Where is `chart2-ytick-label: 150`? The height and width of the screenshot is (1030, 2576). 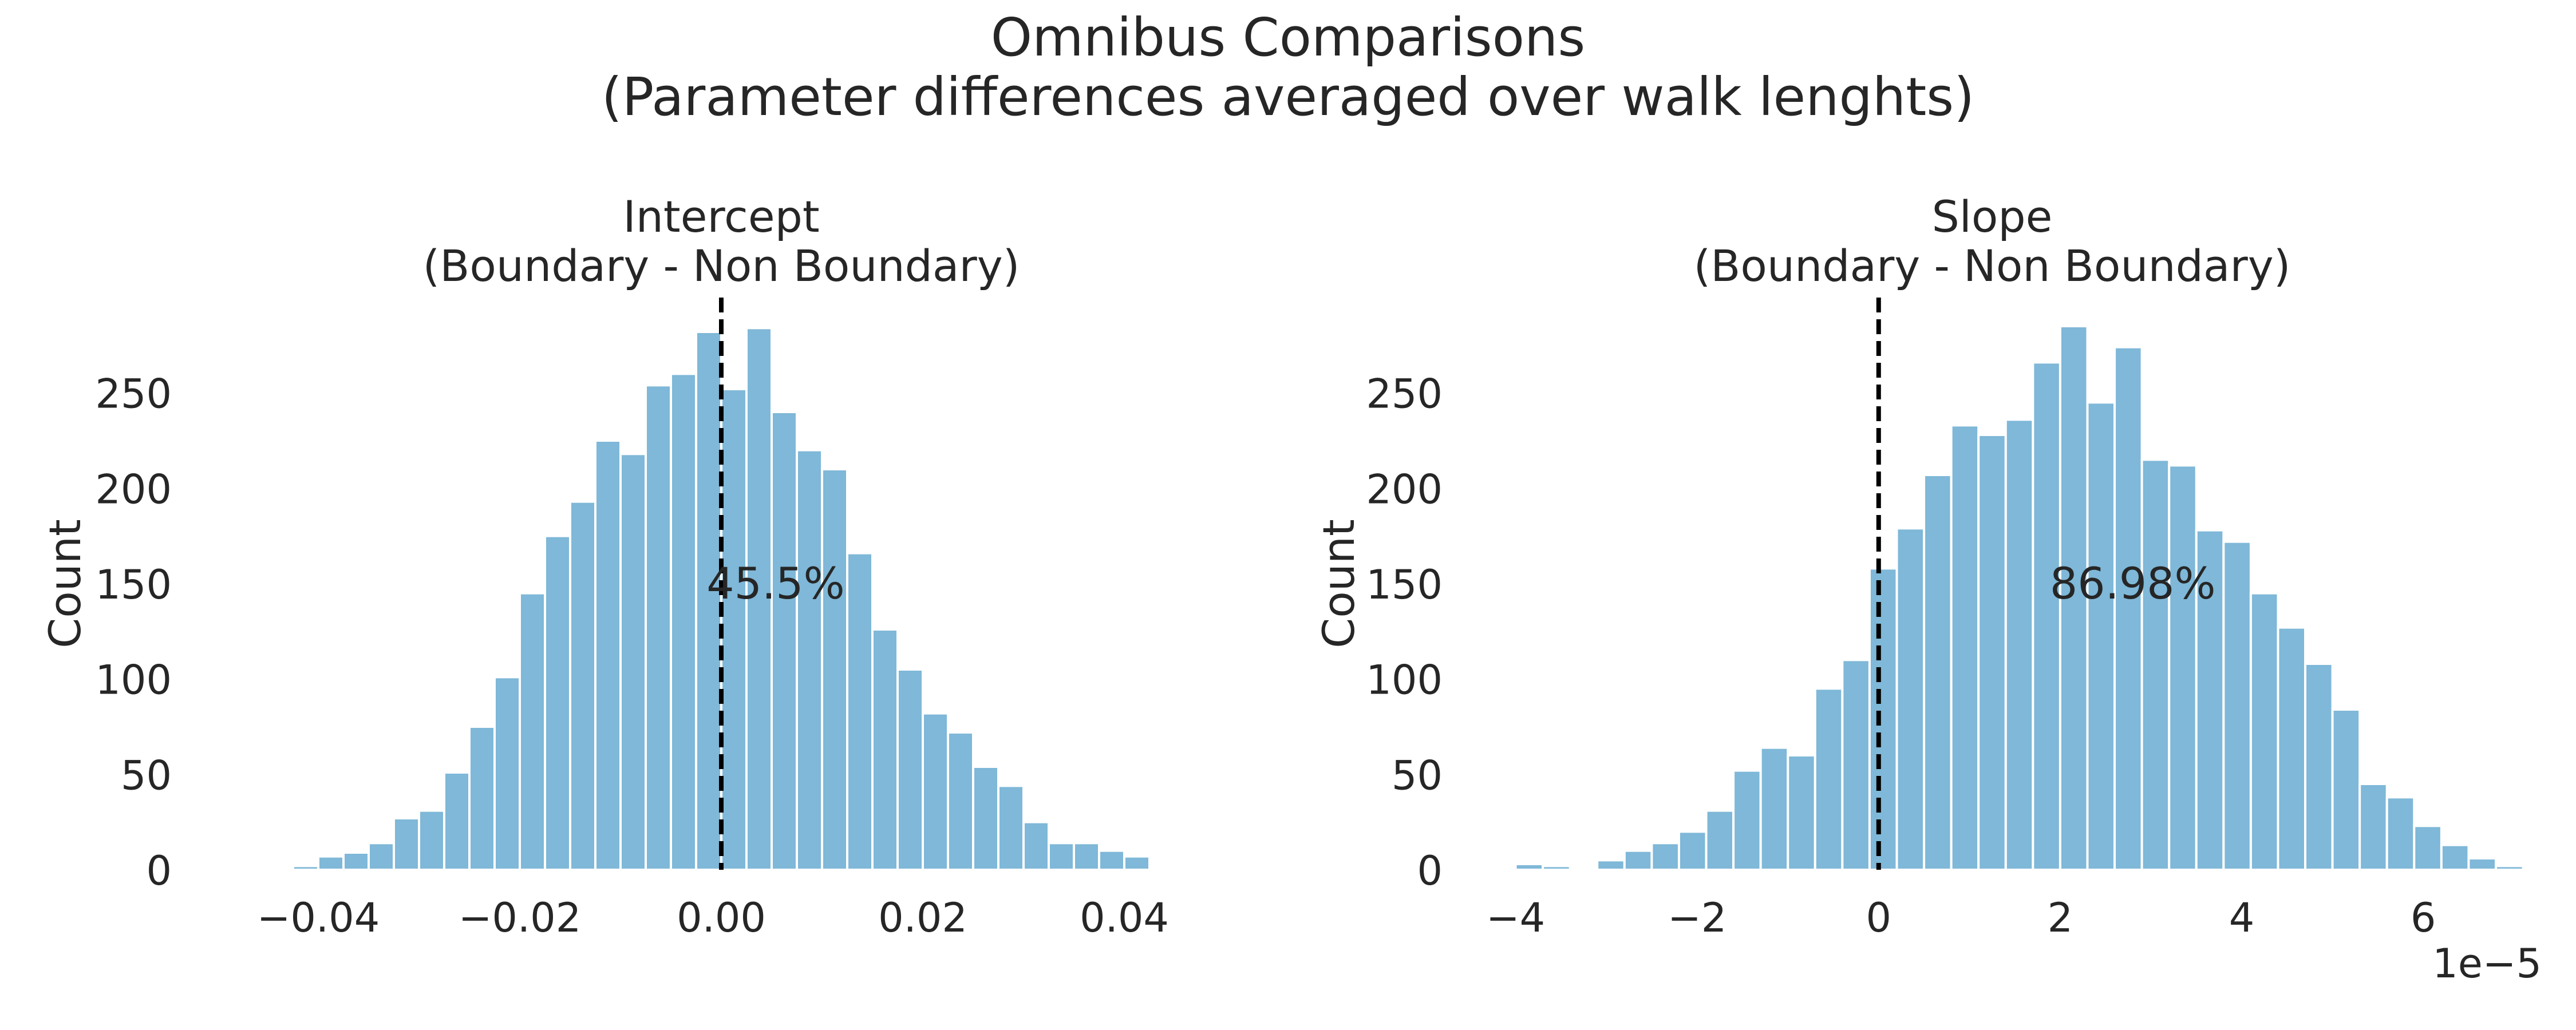 chart2-ytick-label: 150 is located at coordinates (1404, 584).